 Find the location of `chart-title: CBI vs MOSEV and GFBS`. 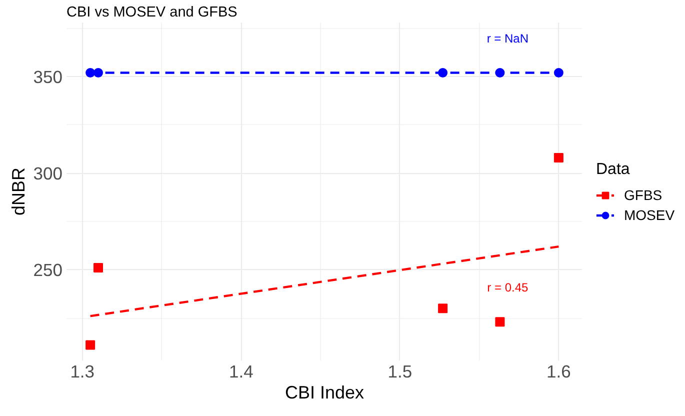

chart-title: CBI vs MOSEV and GFBS is located at coordinates (152, 12).